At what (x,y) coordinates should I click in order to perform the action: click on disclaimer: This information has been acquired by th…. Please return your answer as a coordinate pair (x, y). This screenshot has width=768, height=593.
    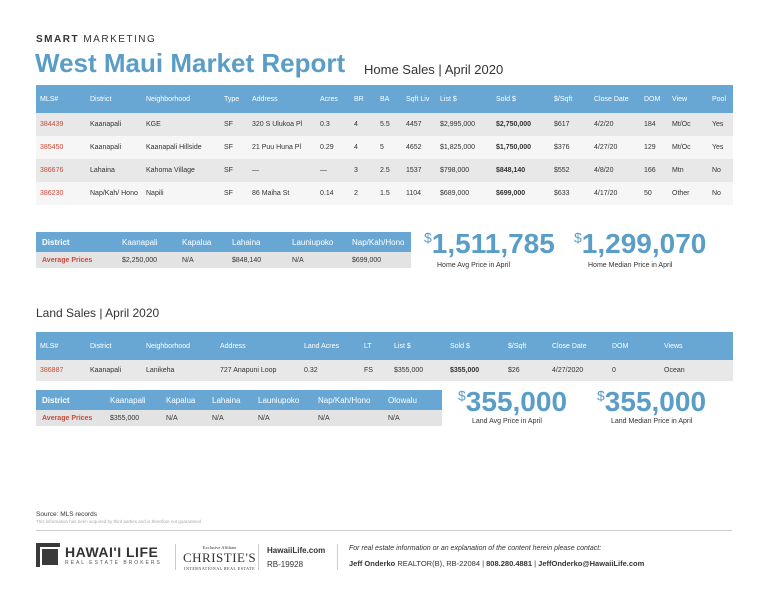
    Looking at the image, I should click on (119, 521).